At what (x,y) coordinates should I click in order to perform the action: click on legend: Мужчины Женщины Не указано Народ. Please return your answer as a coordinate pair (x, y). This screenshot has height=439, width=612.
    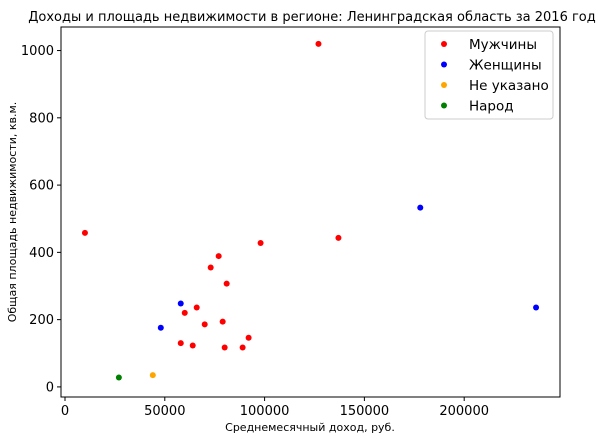
    Looking at the image, I should click on (489, 75).